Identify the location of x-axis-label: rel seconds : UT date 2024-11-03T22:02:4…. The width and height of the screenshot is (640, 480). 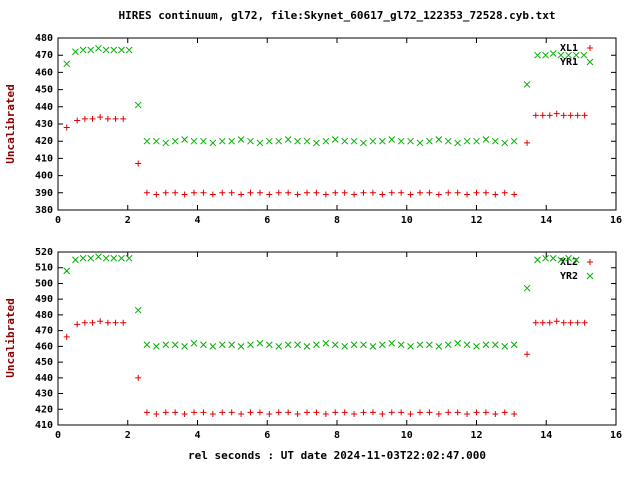
(337, 455).